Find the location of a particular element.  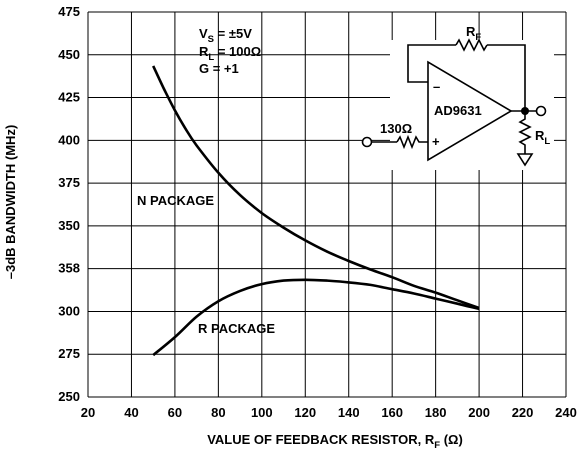

input-resistor-label: 130Ω is located at coordinates (396, 128).